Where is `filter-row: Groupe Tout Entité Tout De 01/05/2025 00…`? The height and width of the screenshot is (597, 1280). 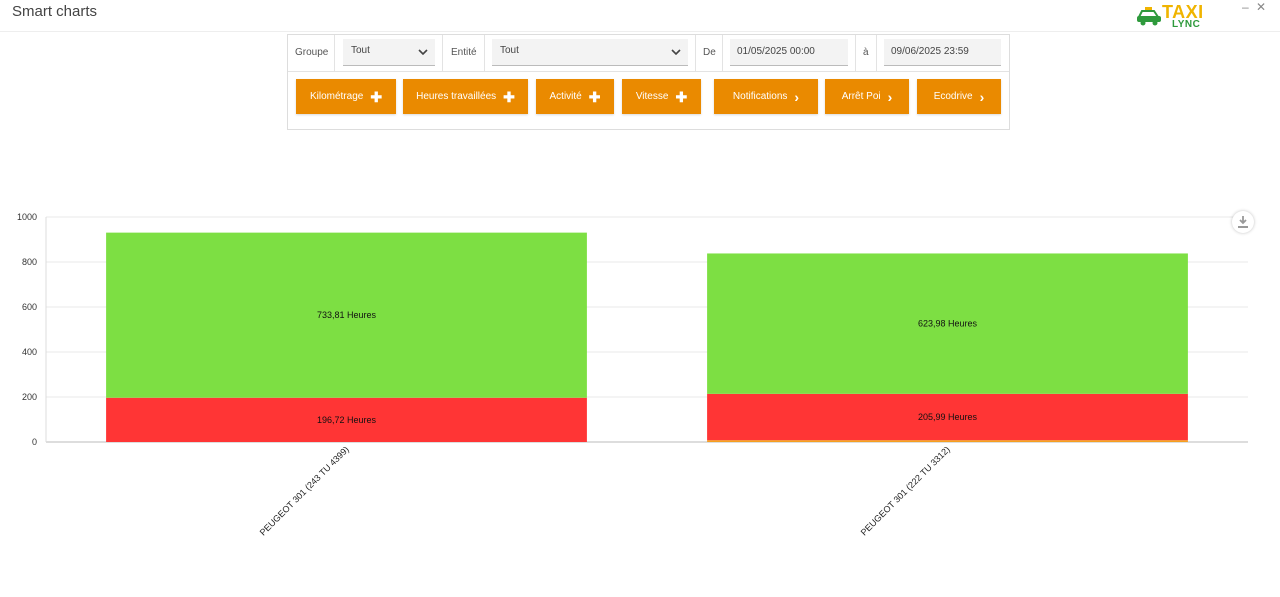 filter-row: Groupe Tout Entité Tout De 01/05/2025 00… is located at coordinates (648, 53).